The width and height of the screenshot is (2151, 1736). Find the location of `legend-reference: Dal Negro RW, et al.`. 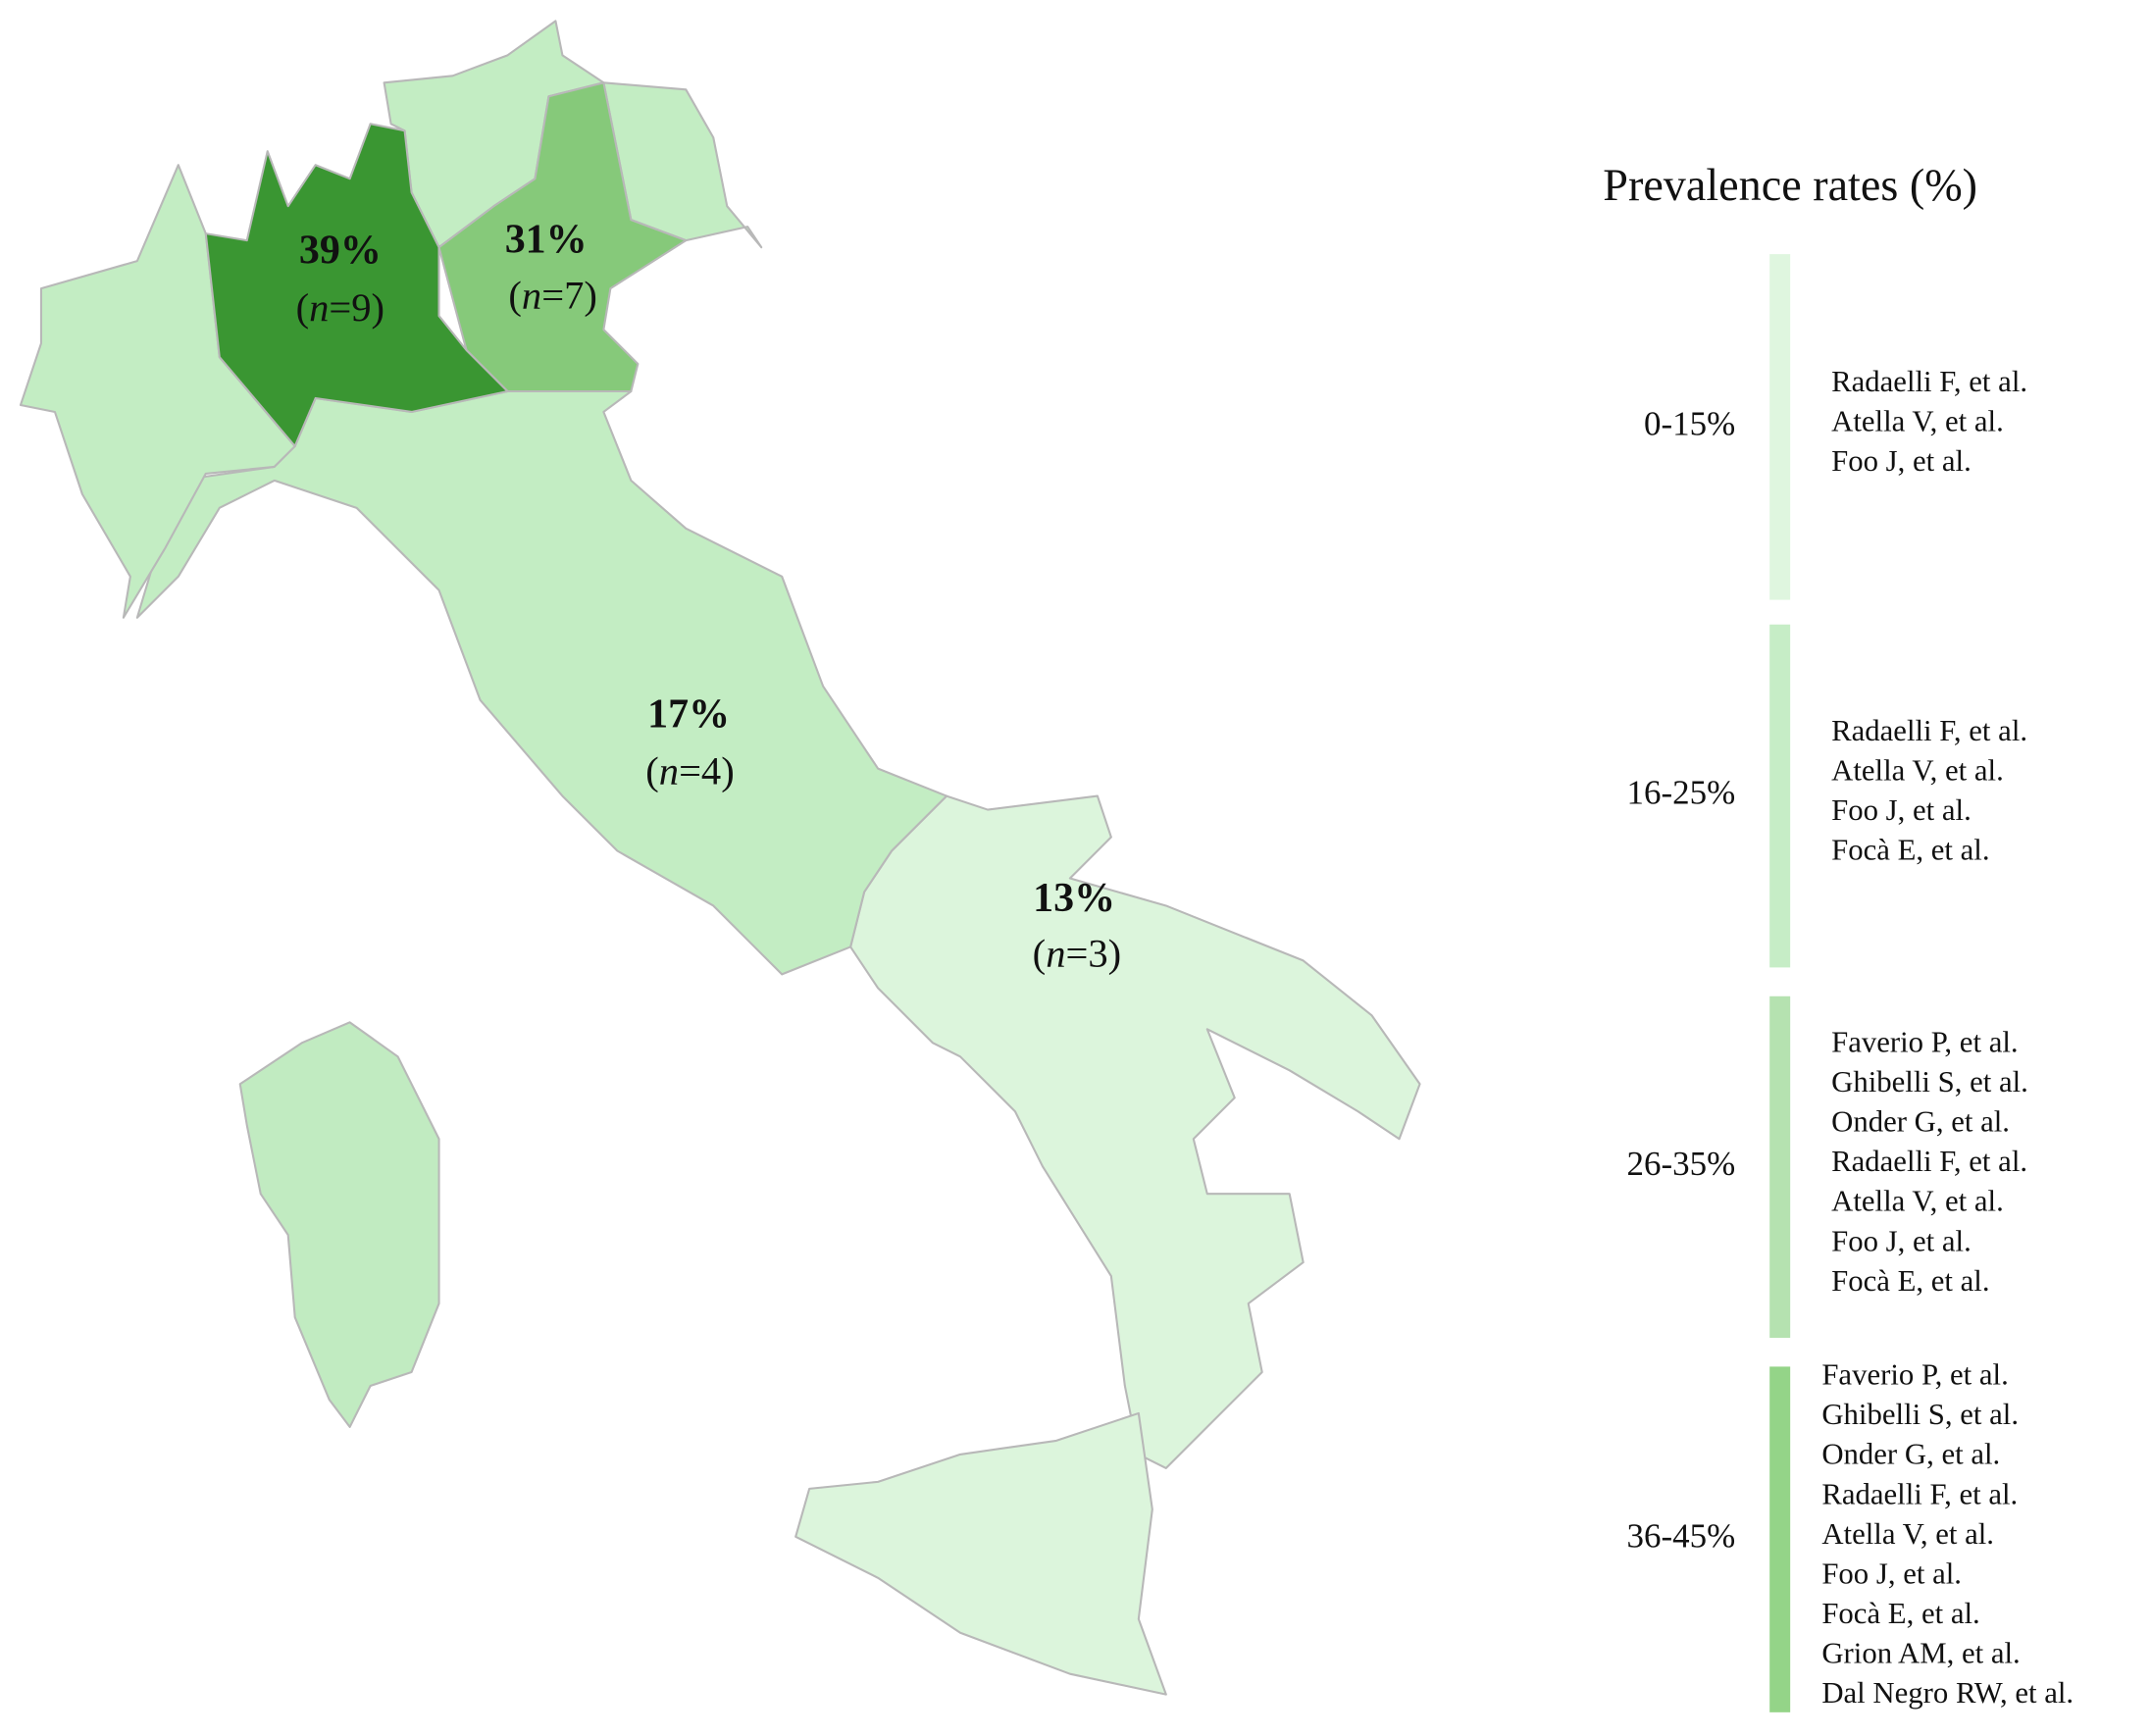

legend-reference: Dal Negro RW, et al. is located at coordinates (1947, 1693).